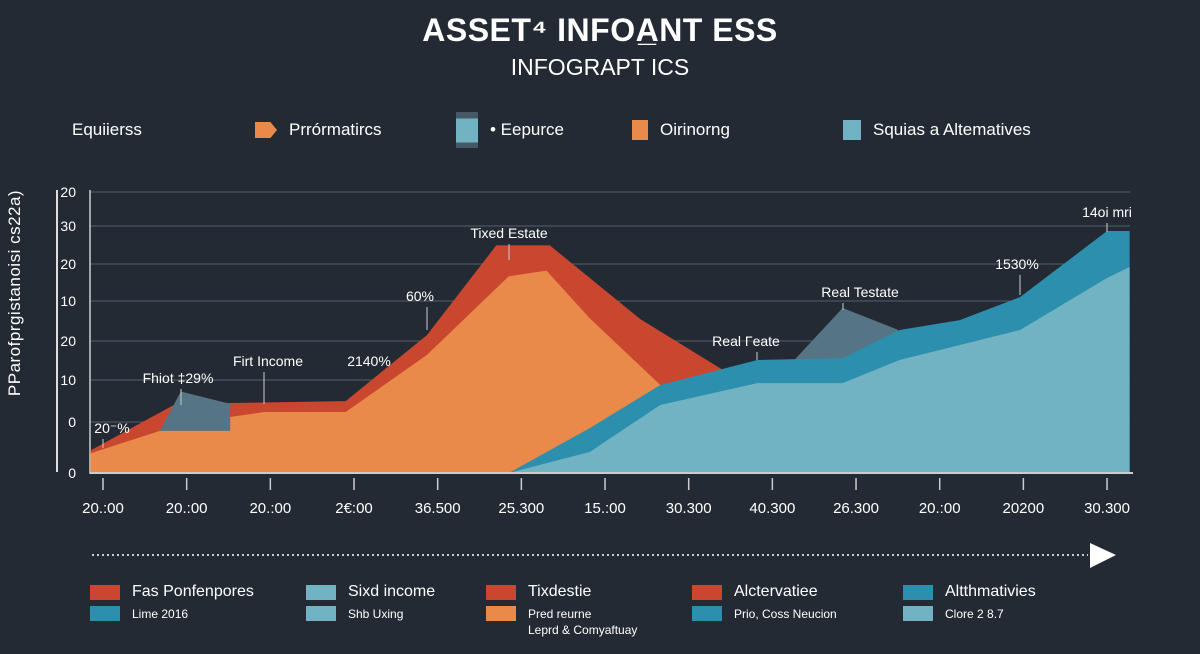 Image resolution: width=1200 pixels, height=654 pixels. I want to click on legend-label: Sixd income, so click(392, 591).